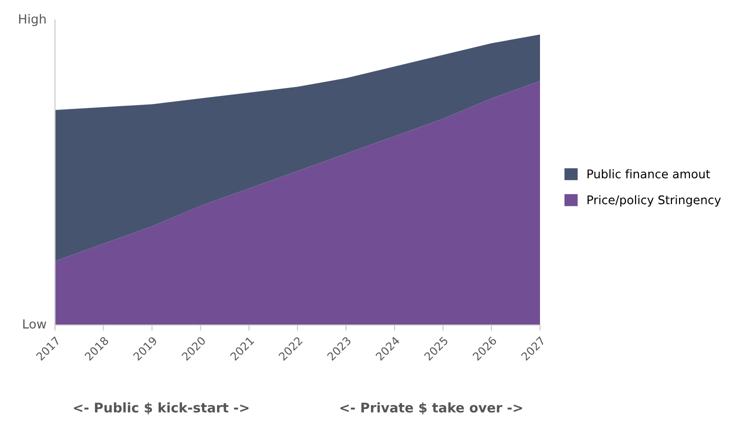 The height and width of the screenshot is (428, 750). I want to click on legend-label: Price/policy Stringency, so click(654, 201).